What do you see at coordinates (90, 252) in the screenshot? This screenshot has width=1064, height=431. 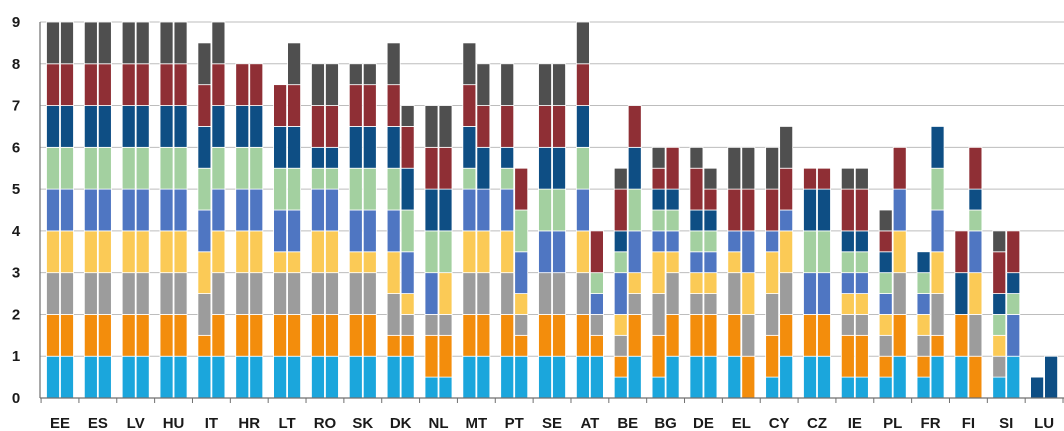 I see `bar-es-left-seg4` at bounding box center [90, 252].